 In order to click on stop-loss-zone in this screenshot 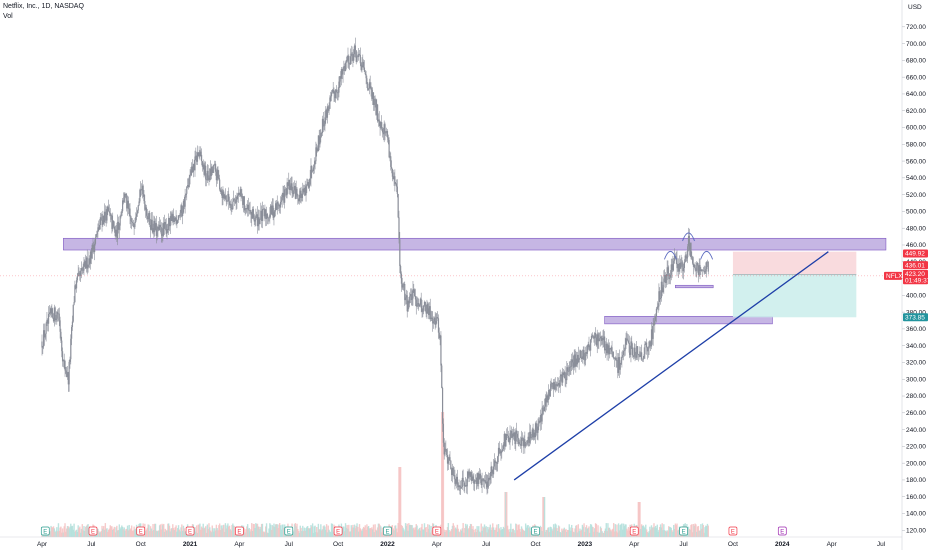, I will do `click(794, 263)`.